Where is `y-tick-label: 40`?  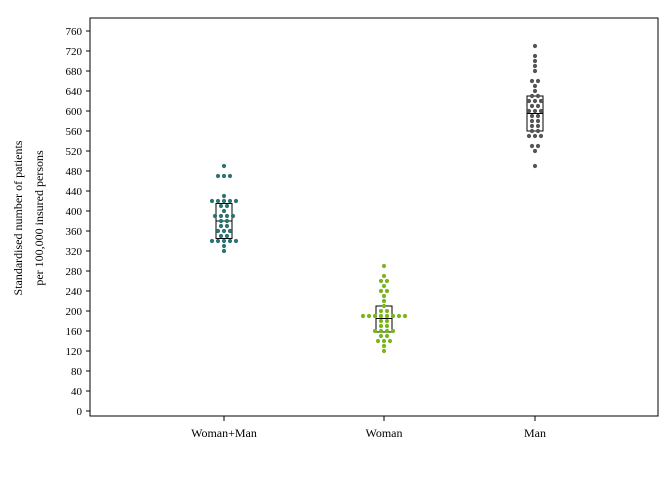 y-tick-label: 40 is located at coordinates (77, 392).